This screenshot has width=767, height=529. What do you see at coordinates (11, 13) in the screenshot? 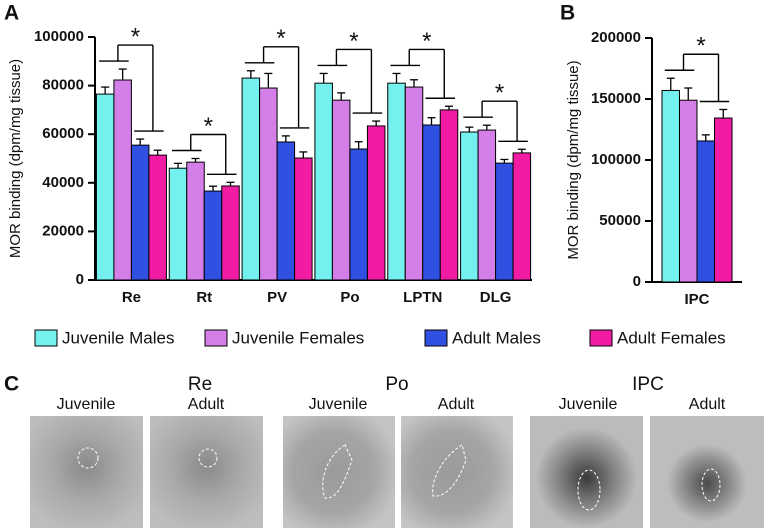
I see `panel-label: A` at bounding box center [11, 13].